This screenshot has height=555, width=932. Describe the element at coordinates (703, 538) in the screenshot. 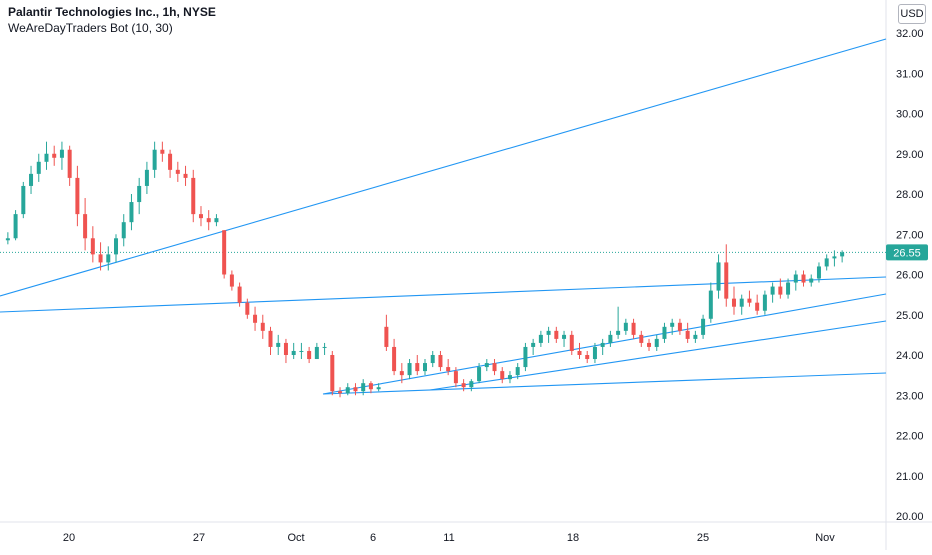

I see `x-tick-label: 25` at that location.